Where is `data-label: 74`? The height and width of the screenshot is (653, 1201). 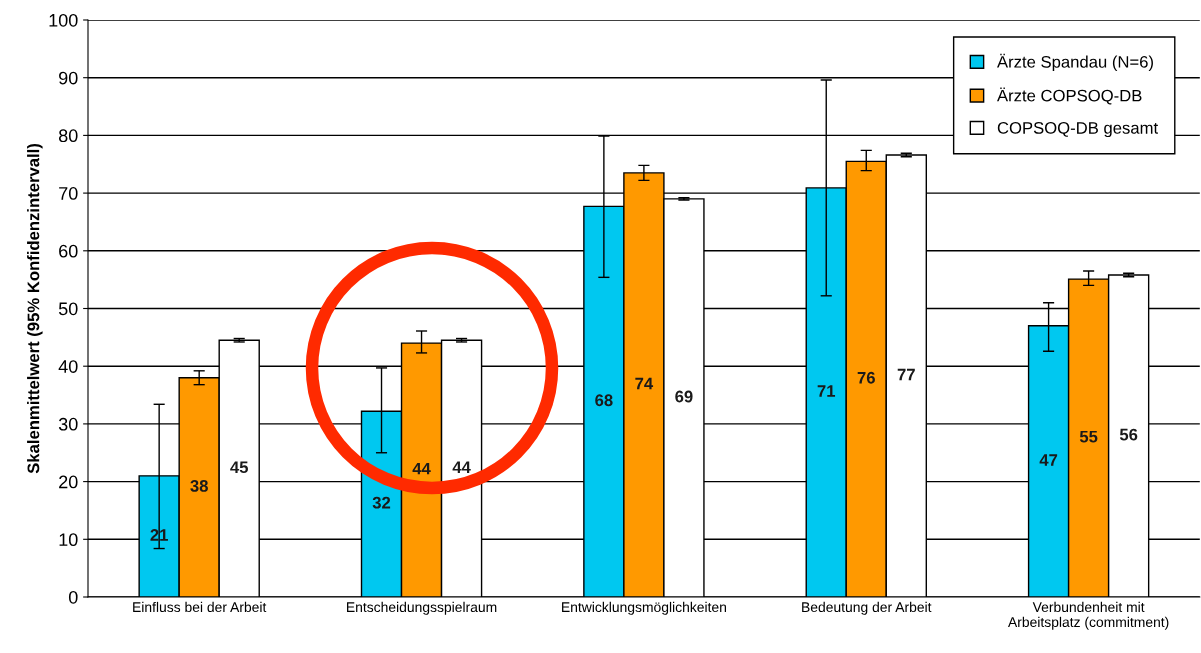 data-label: 74 is located at coordinates (644, 383).